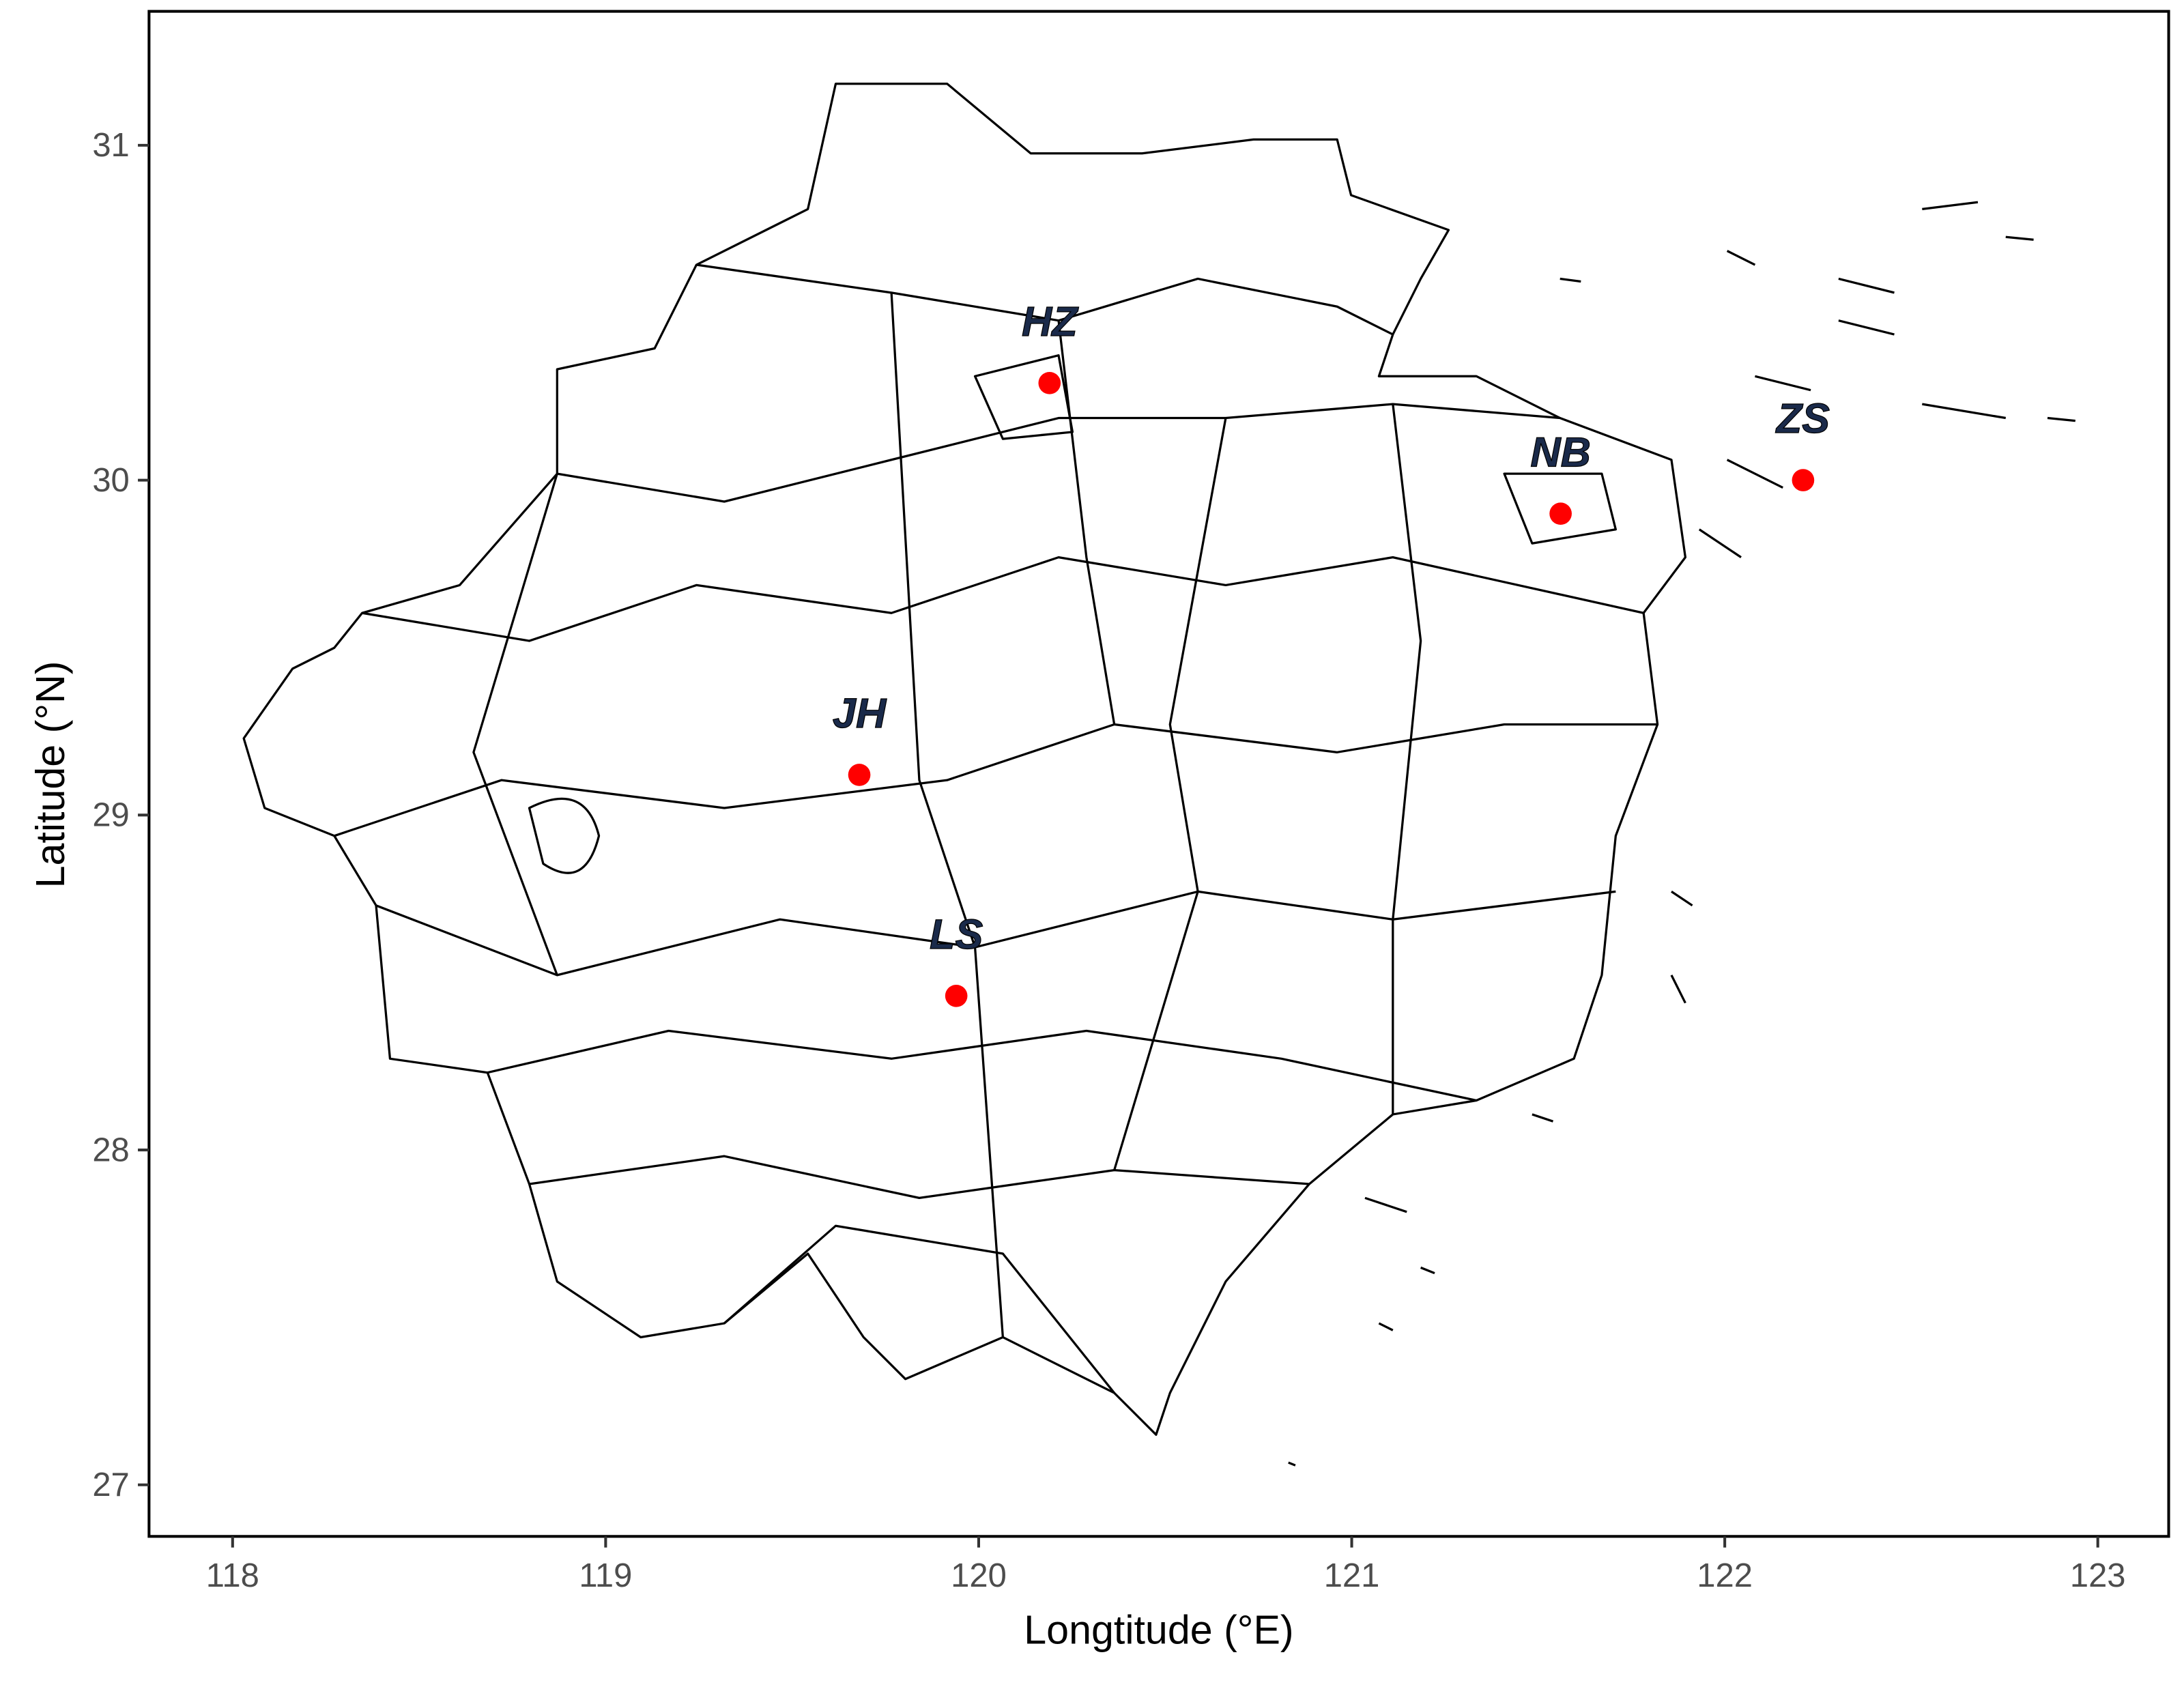 This screenshot has height=1687, width=2184. I want to click on x-tick-label: 122, so click(1725, 1575).